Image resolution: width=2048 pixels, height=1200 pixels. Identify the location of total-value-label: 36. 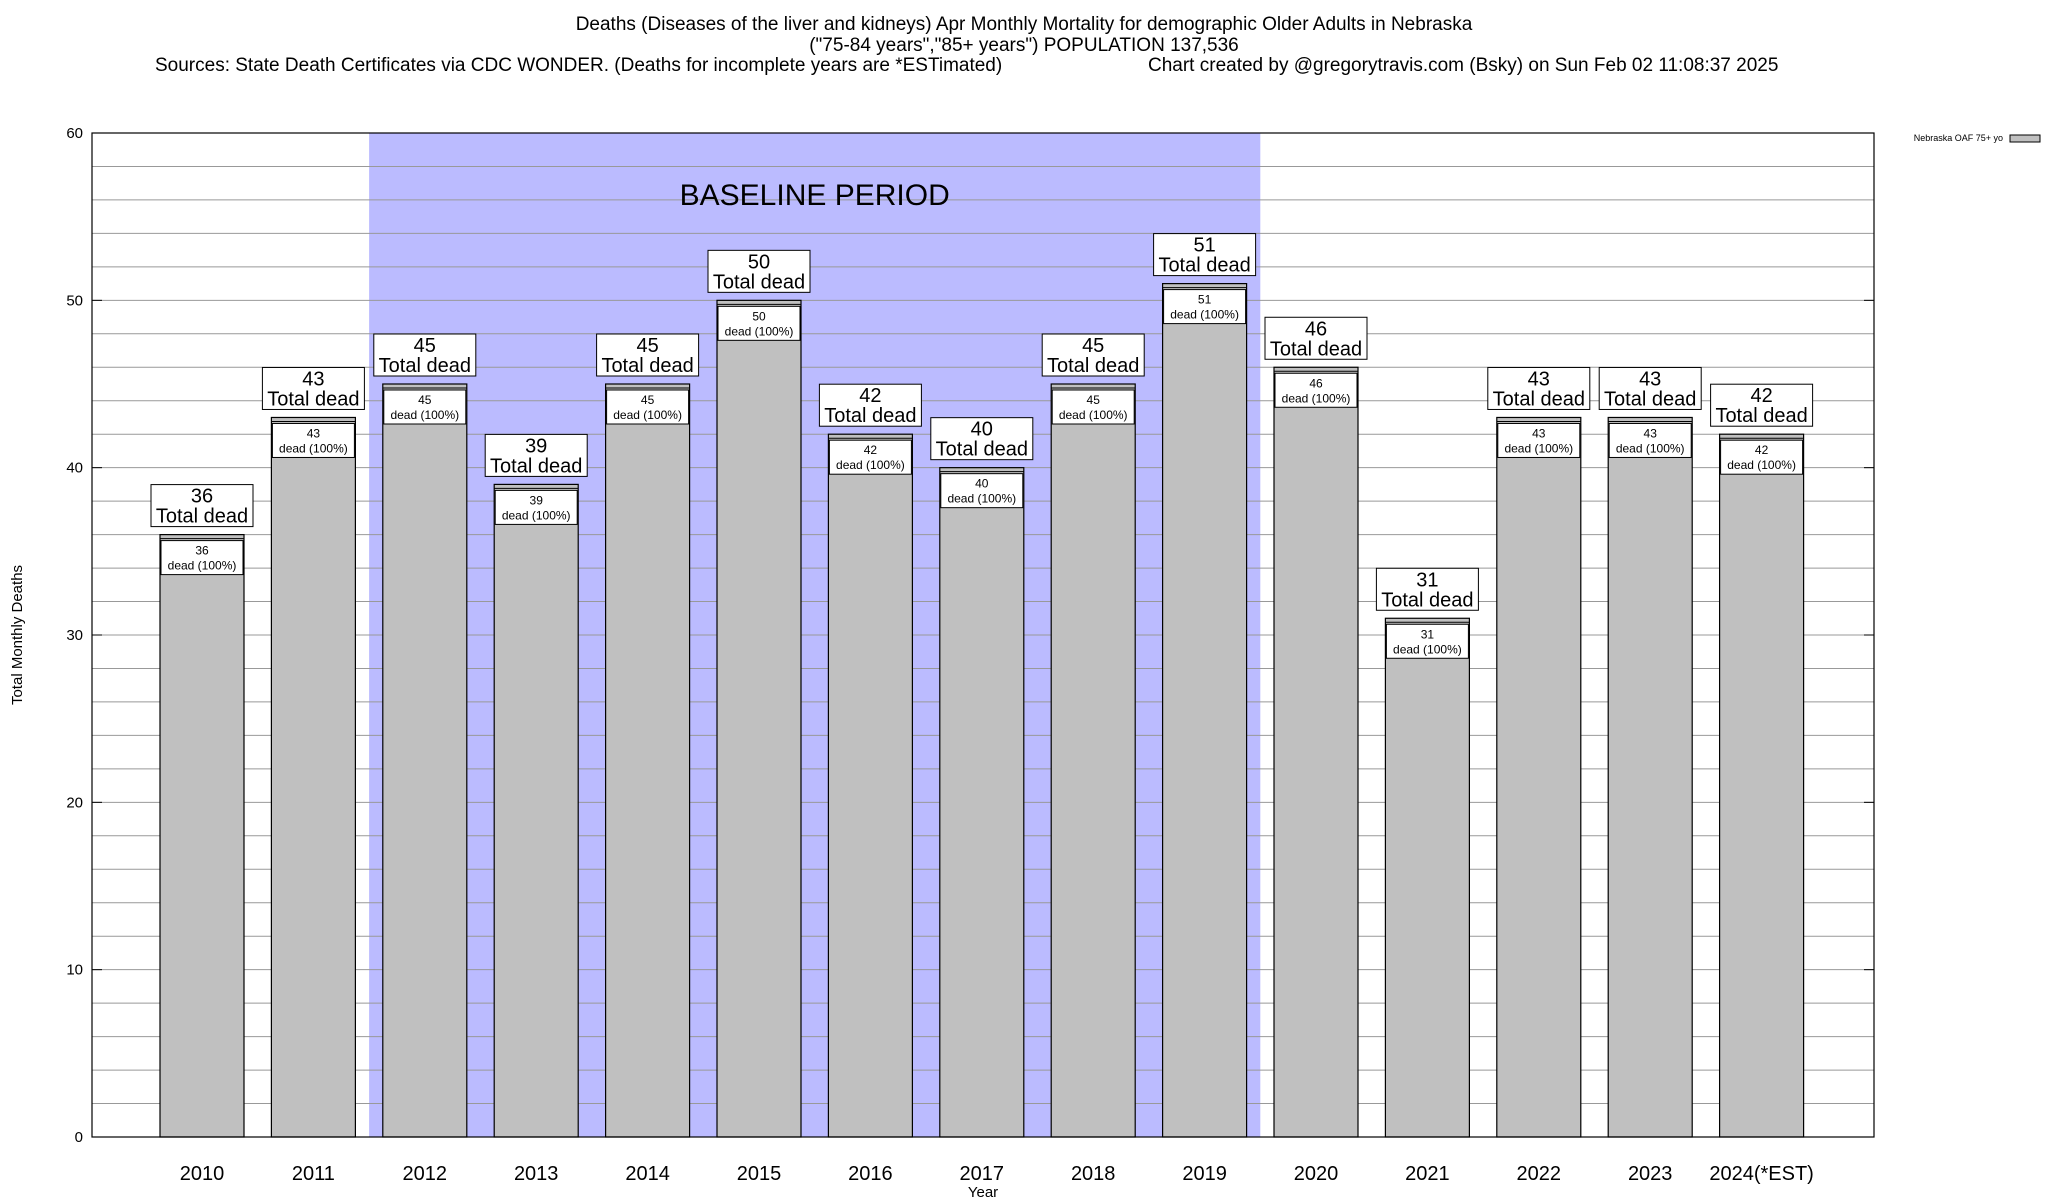
(202, 497).